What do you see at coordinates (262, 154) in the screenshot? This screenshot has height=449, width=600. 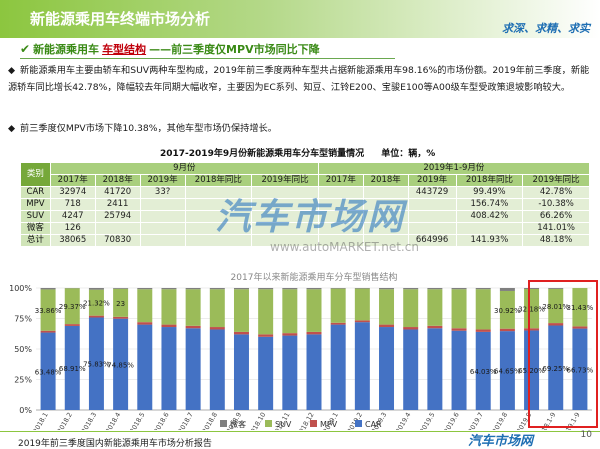 I see `table-title-text: 2017-2019年9月份新能源乘用车分车型销量情况` at bounding box center [262, 154].